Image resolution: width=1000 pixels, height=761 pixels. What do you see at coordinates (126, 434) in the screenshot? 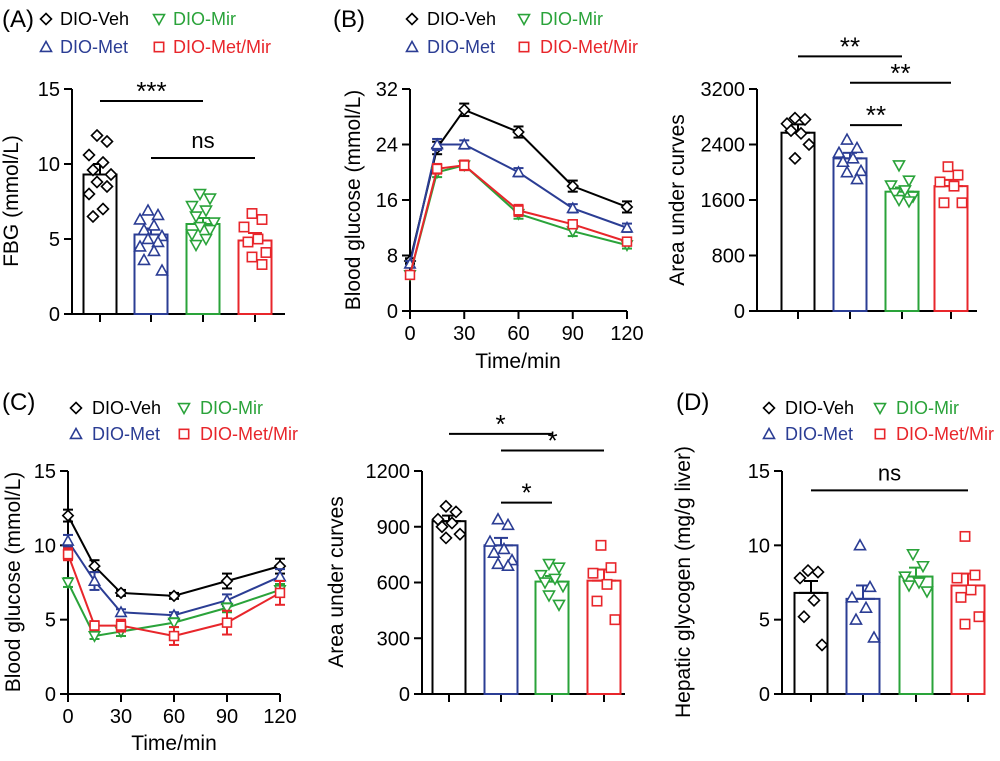
I see `legend-c-met-label: DIO-Met` at bounding box center [126, 434].